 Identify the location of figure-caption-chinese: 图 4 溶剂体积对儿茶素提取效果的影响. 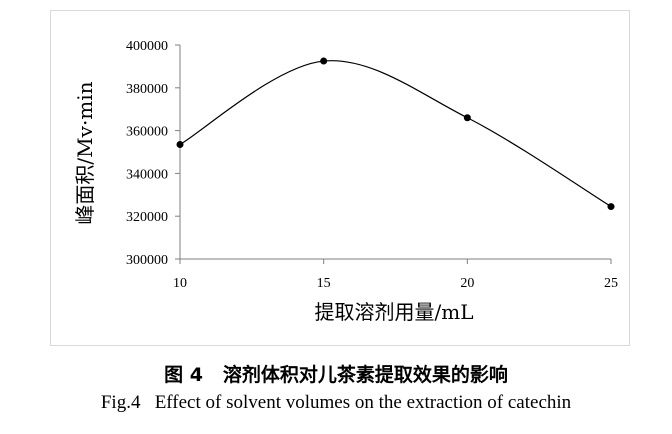
(336, 373).